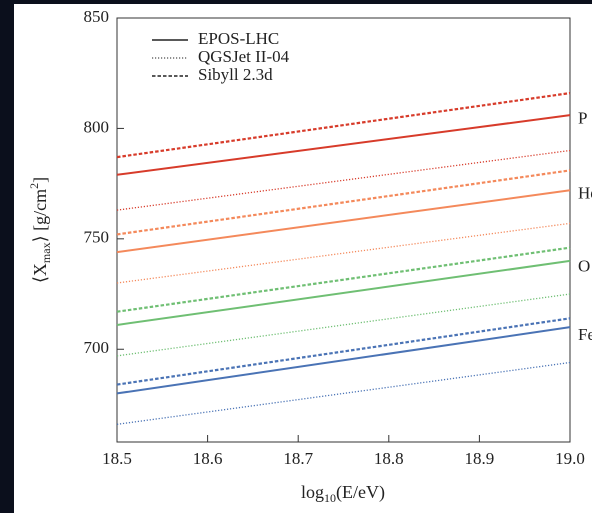 The width and height of the screenshot is (592, 513). Describe the element at coordinates (40, 180) in the screenshot. I see `y-label-end: ]` at that location.